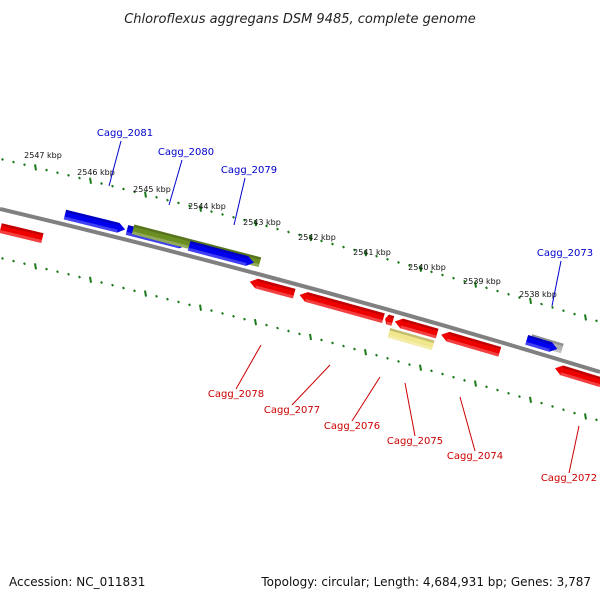  I want to click on scale-label: 2544 kbp, so click(207, 206).